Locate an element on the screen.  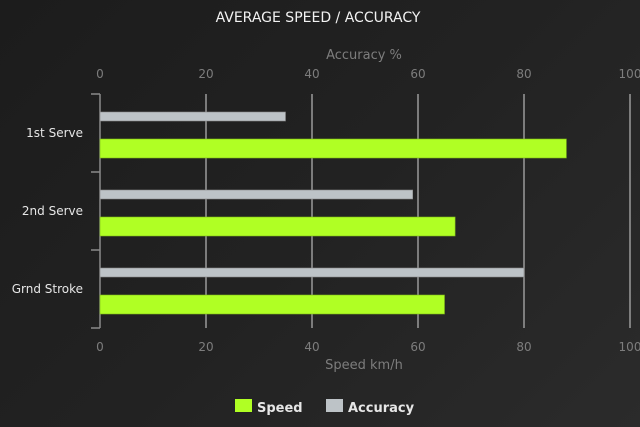
bottom-axis-title: Speed km/h is located at coordinates (364, 365).